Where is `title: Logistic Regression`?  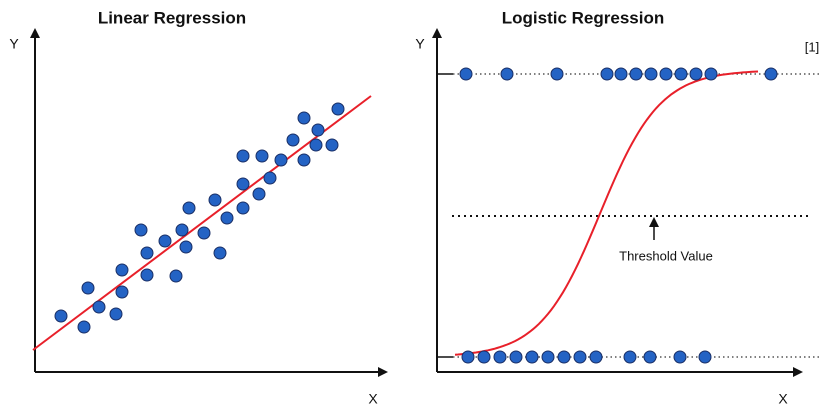
title: Logistic Regression is located at coordinates (583, 17).